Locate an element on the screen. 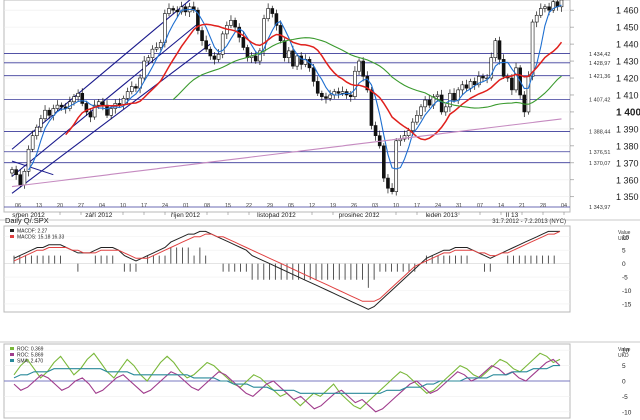 The height and width of the screenshot is (420, 640). date-range: 31.7.2012 - 7.2.2013 (NYC) is located at coordinates (529, 222).